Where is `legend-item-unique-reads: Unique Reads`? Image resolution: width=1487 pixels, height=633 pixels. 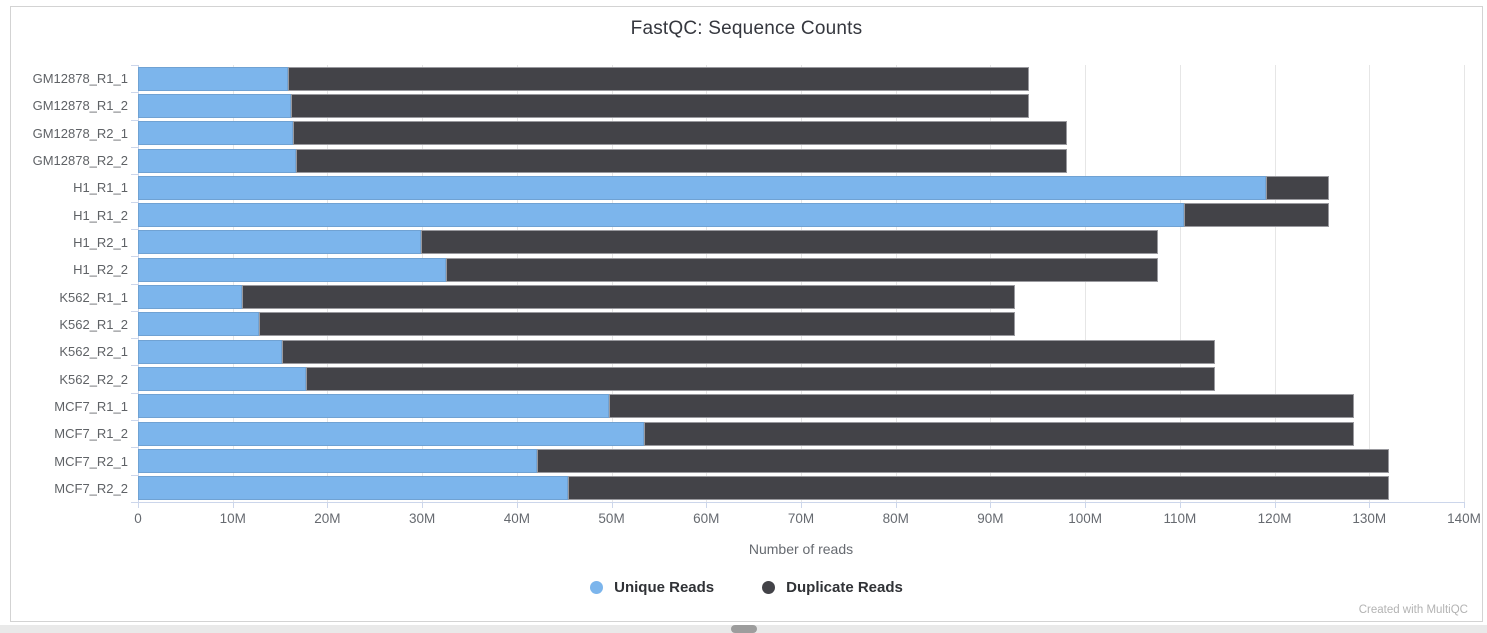 legend-item-unique-reads: Unique Reads is located at coordinates (652, 587).